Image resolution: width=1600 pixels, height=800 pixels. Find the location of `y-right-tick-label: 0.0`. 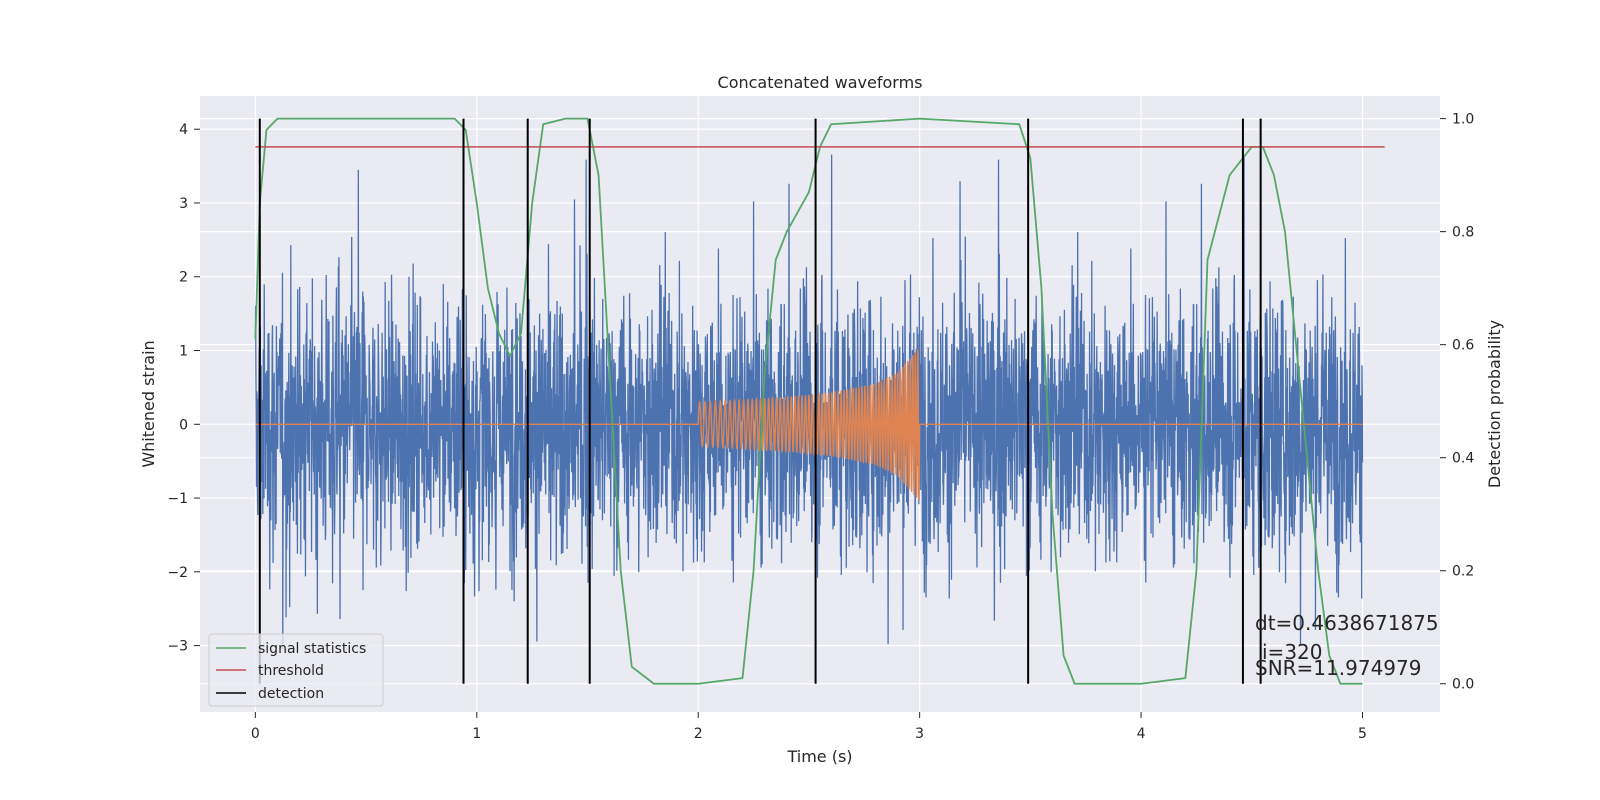

y-right-tick-label: 0.0 is located at coordinates (1463, 685).